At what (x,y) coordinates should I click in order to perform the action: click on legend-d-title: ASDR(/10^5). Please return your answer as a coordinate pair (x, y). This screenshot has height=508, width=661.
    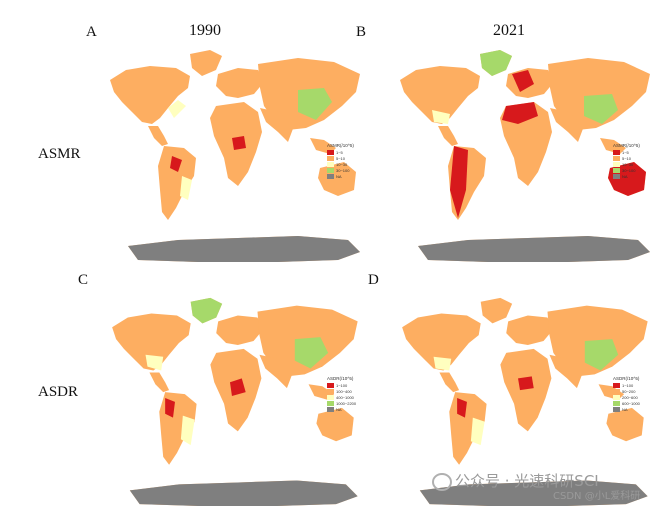
    Looking at the image, I should click on (626, 378).